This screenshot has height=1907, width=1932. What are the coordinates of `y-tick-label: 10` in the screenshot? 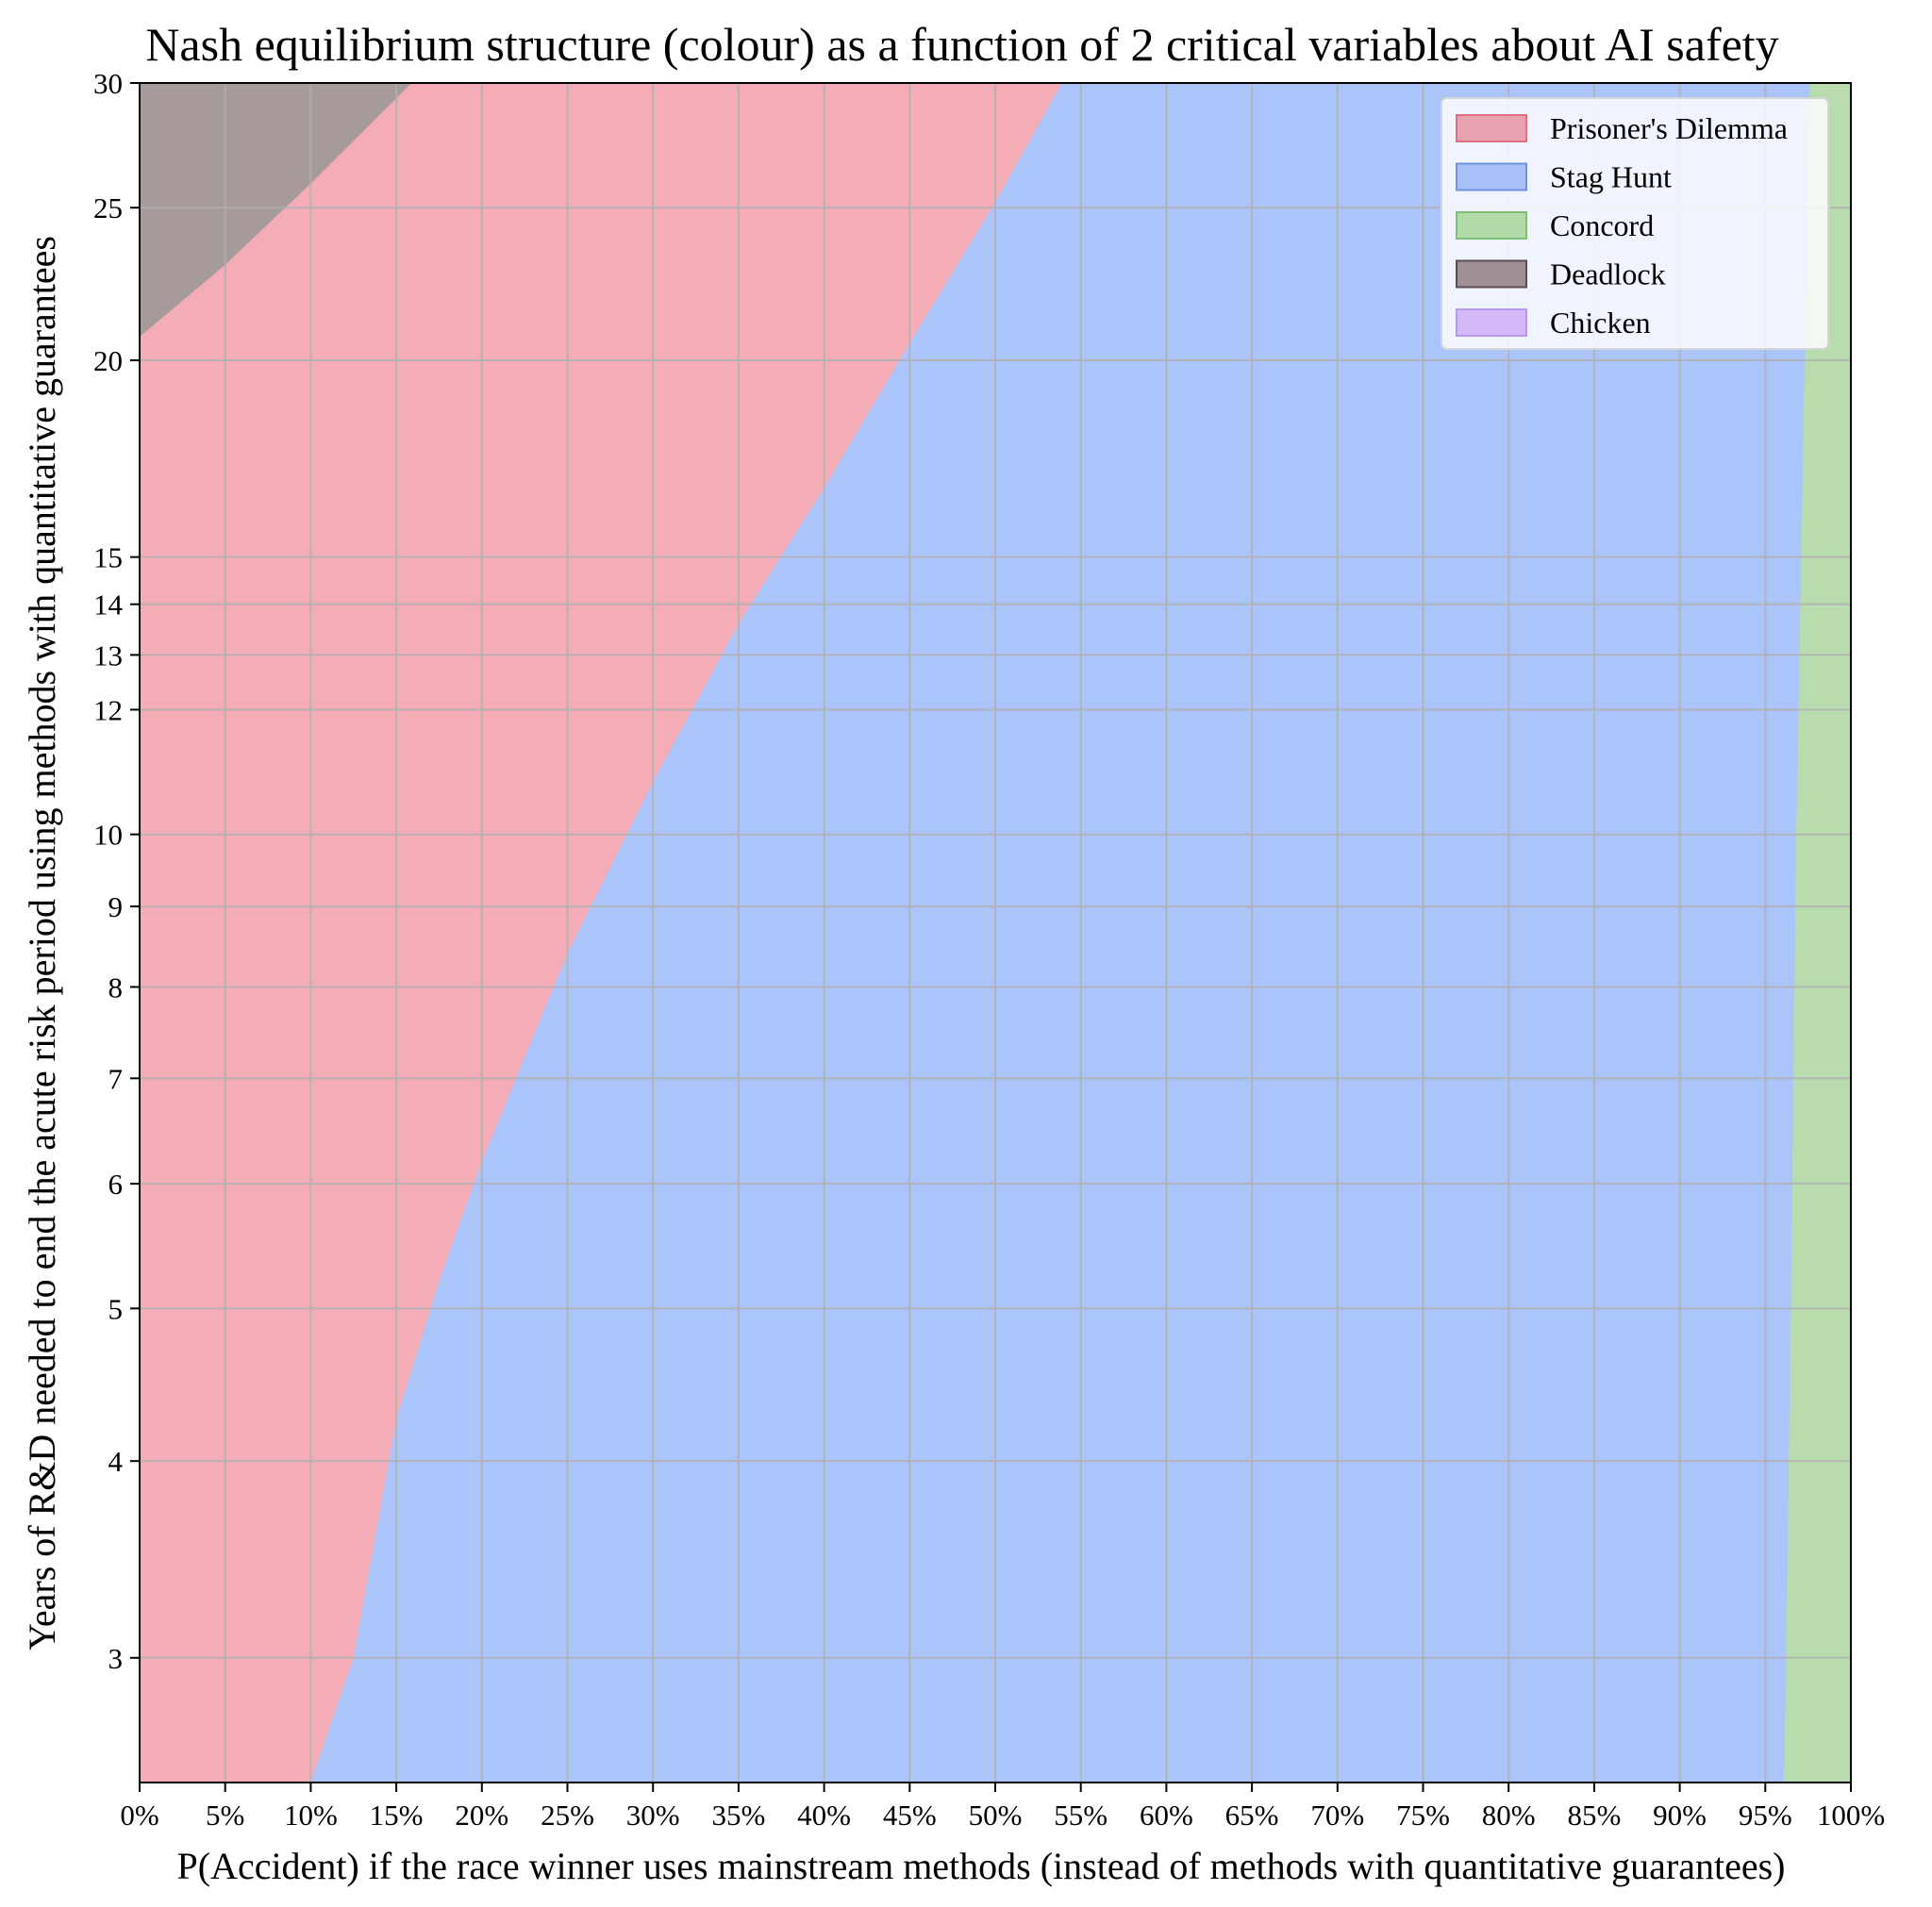 It's located at (108, 835).